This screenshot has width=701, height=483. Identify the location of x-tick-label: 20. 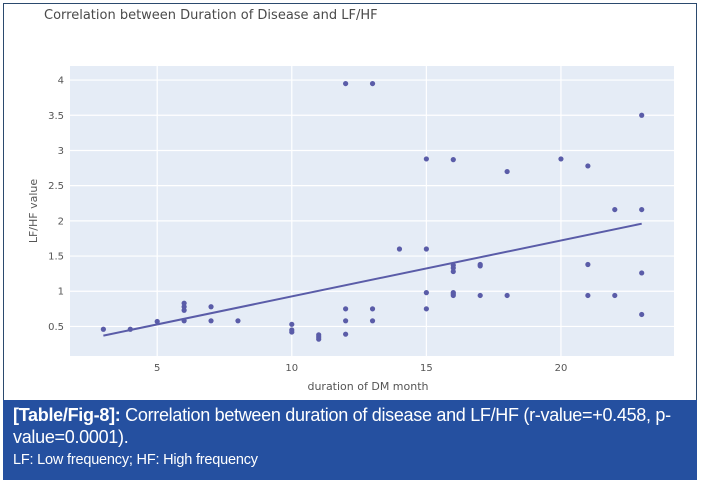
(561, 368).